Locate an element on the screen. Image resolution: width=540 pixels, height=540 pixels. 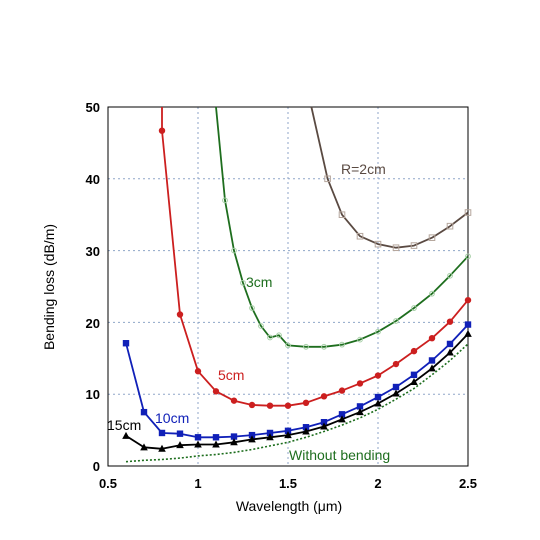
y-tick-label: 20 is located at coordinates (93, 323).